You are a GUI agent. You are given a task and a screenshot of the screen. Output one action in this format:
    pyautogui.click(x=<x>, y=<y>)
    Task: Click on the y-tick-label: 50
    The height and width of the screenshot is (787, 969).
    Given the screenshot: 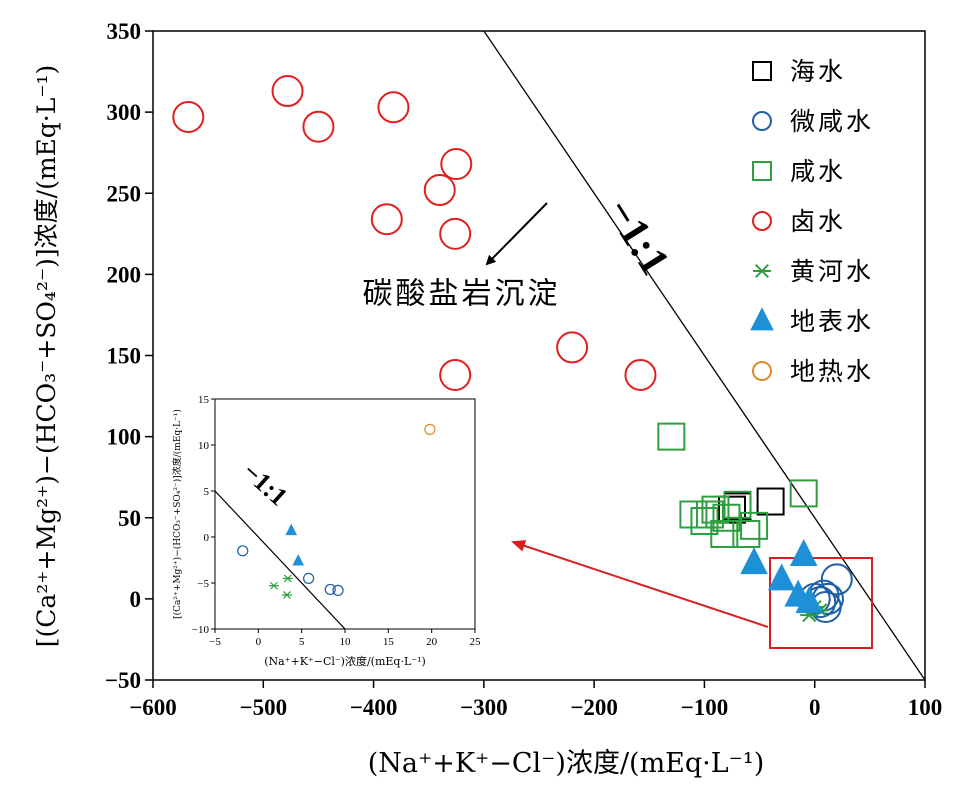 What is the action you would take?
    pyautogui.click(x=129, y=518)
    